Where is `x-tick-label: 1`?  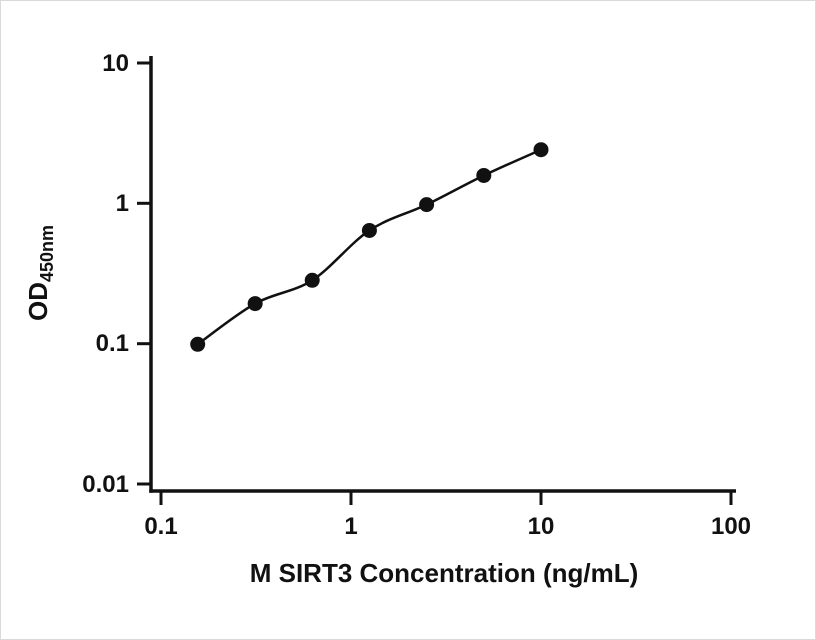 x-tick-label: 1 is located at coordinates (350, 526).